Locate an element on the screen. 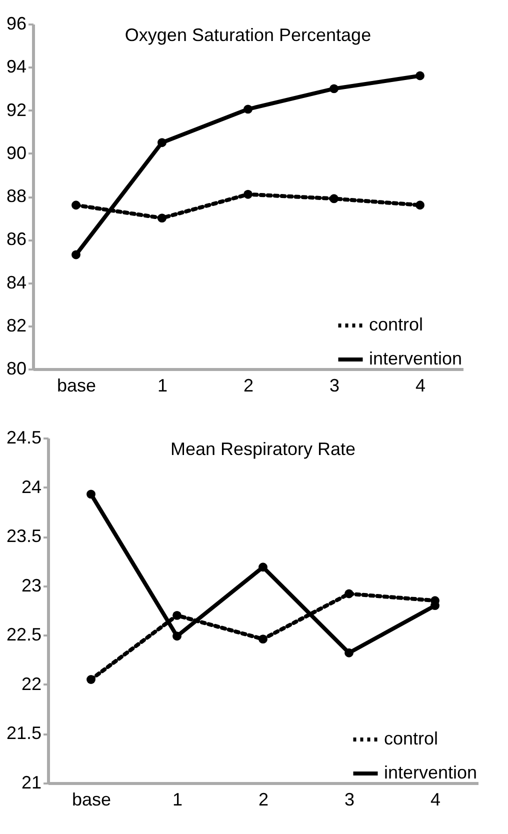  y-tick-label: 23 is located at coordinates (31, 585).